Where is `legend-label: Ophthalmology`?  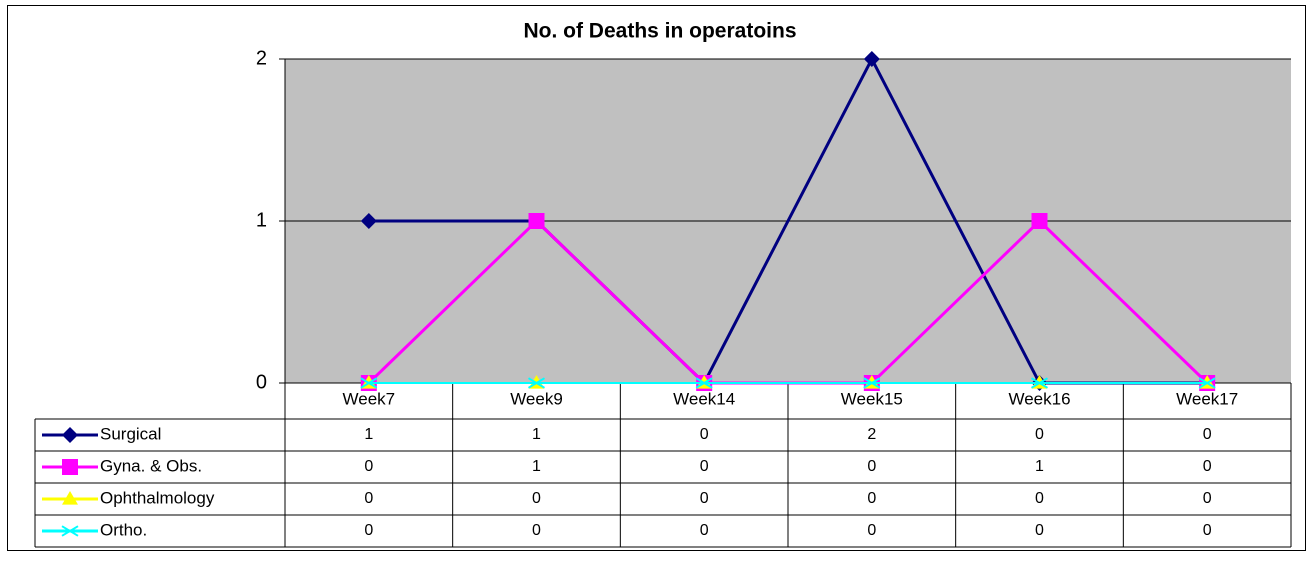 legend-label: Ophthalmology is located at coordinates (157, 497).